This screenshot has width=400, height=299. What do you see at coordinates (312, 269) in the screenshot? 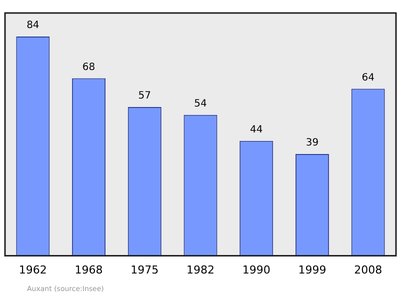
I see `x-tick-label: 1999` at bounding box center [312, 269].